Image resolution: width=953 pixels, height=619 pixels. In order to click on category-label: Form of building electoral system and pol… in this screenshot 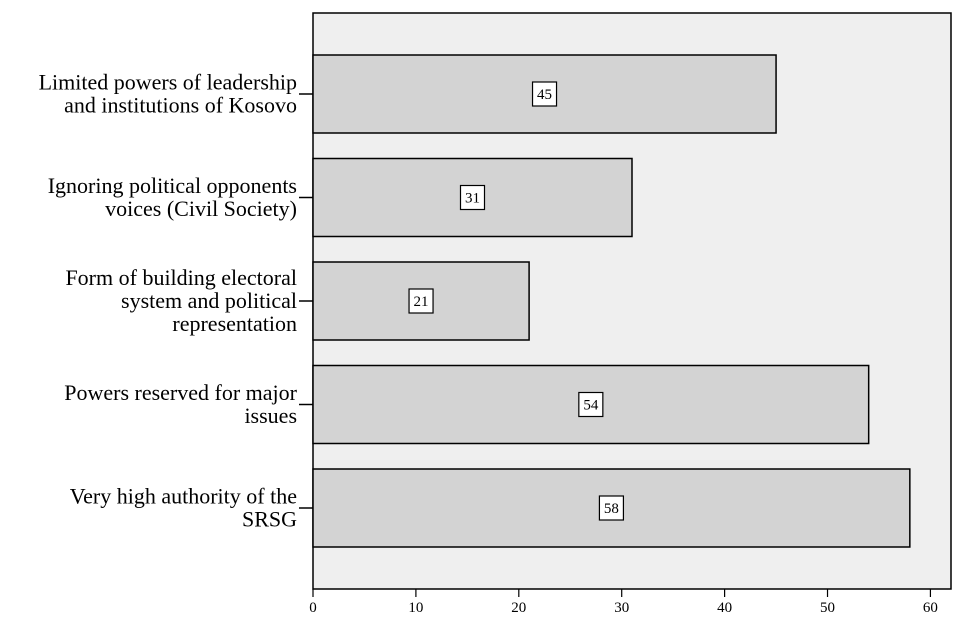, I will do `click(181, 300)`.